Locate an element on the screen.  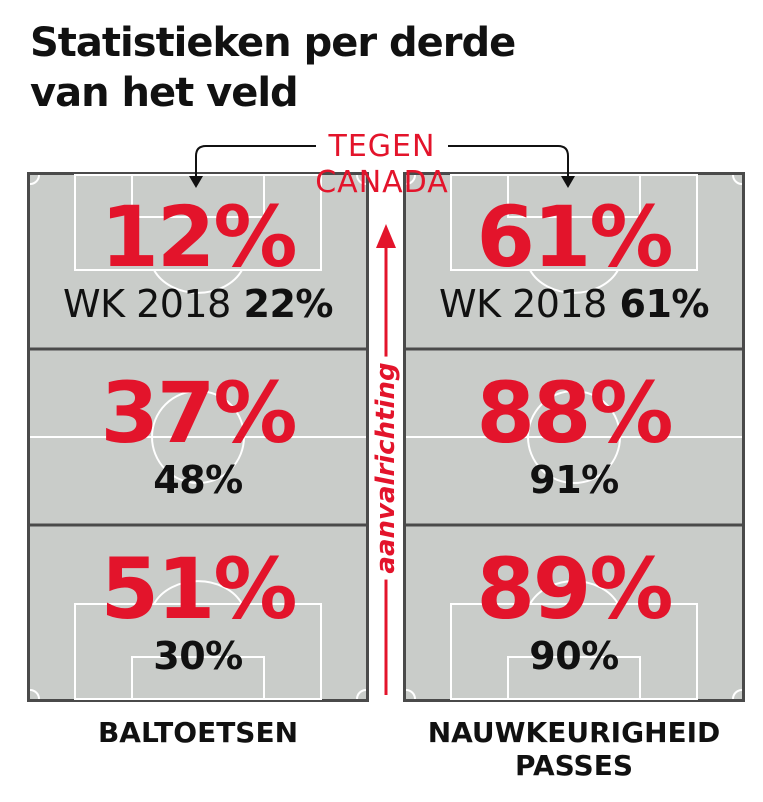
third-middle: 37% 48% is located at coordinates (198, 435).